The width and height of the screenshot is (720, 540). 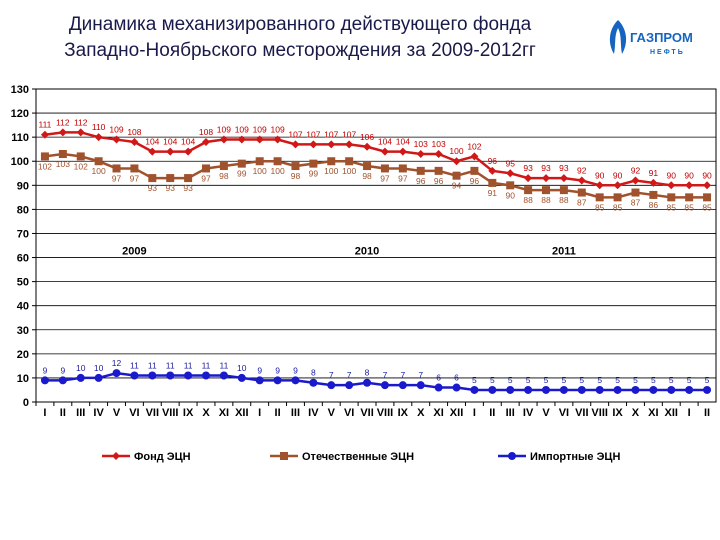 I want to click on y-tick-label: 40, so click(x=23, y=307).